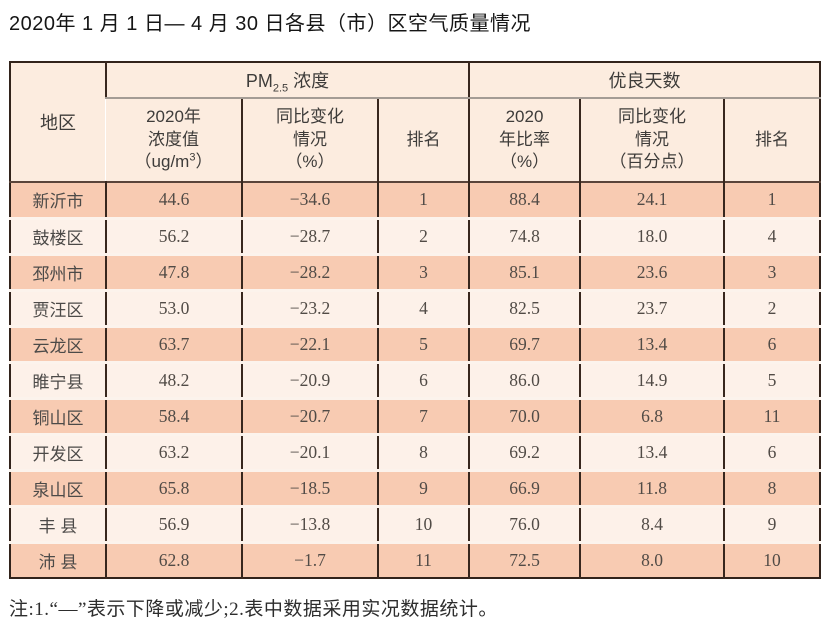  I want to click on pm-concentration-cell: 56.2, so click(173, 235).